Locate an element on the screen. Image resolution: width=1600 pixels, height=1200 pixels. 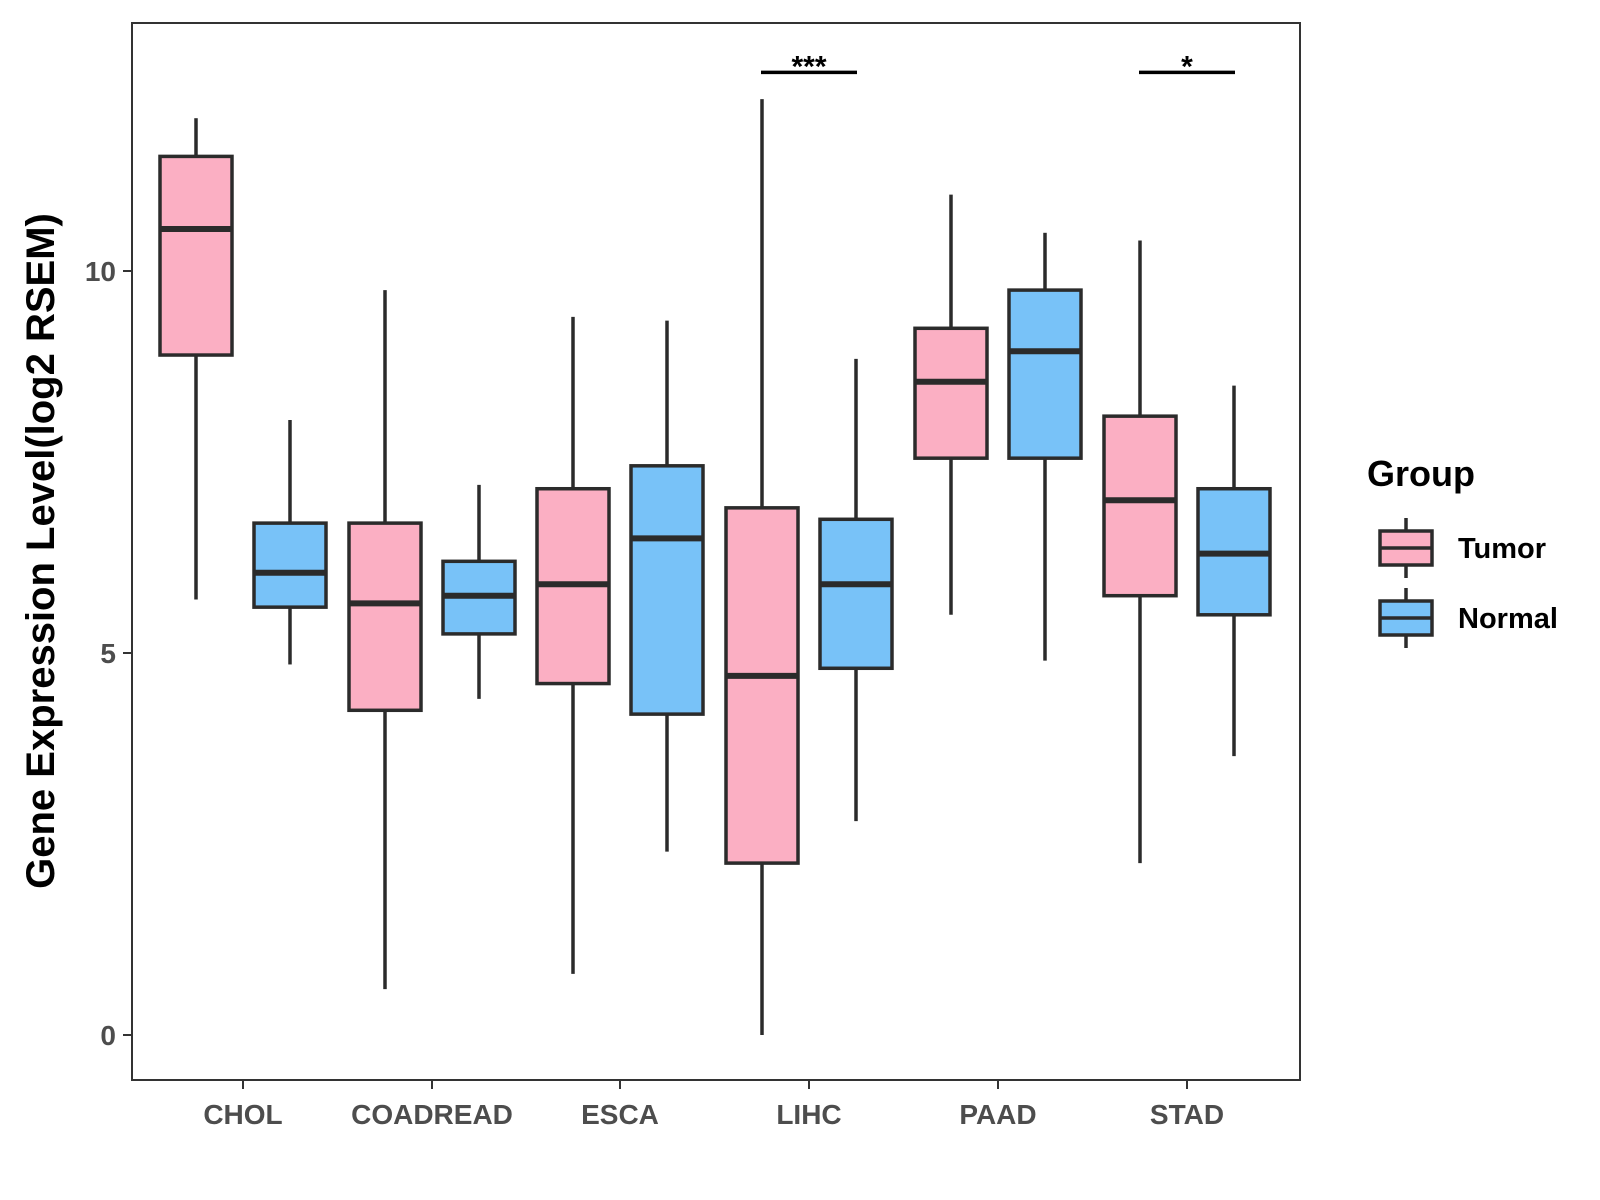
sig-label-stad: * is located at coordinates (1187, 66).